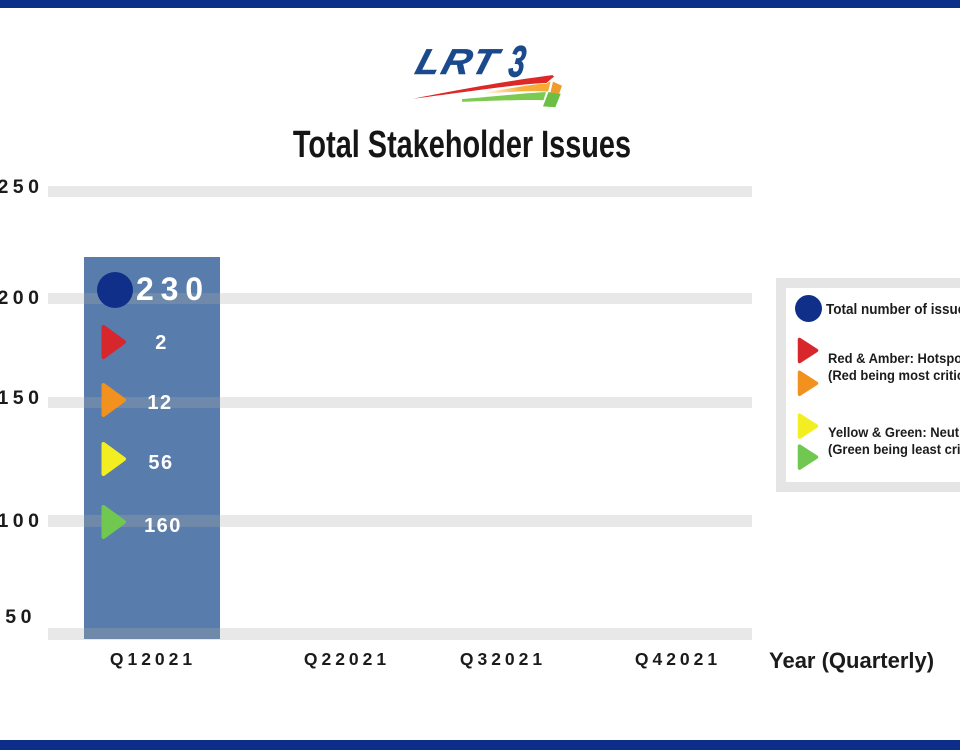 The width and height of the screenshot is (960, 750). I want to click on svg-text: LRT, so click(458, 62).